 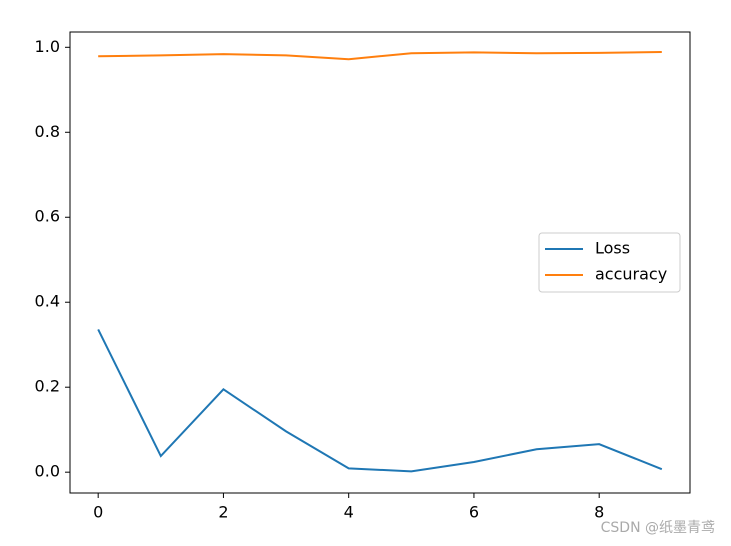 I want to click on y-tick-label: 1.0, so click(x=47, y=46).